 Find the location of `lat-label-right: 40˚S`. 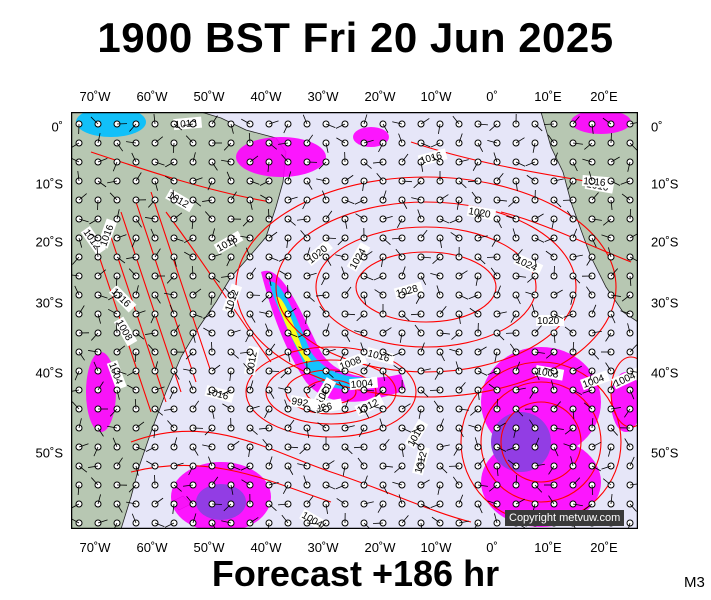

lat-label-right: 40˚S is located at coordinates (665, 373).